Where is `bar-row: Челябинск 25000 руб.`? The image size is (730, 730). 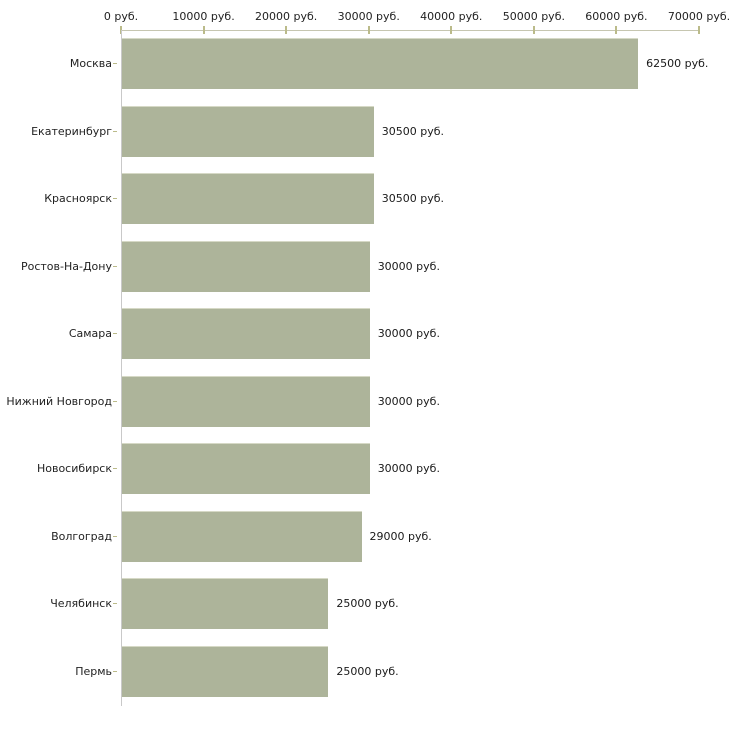 bar-row: Челябинск 25000 руб. is located at coordinates (365, 604).